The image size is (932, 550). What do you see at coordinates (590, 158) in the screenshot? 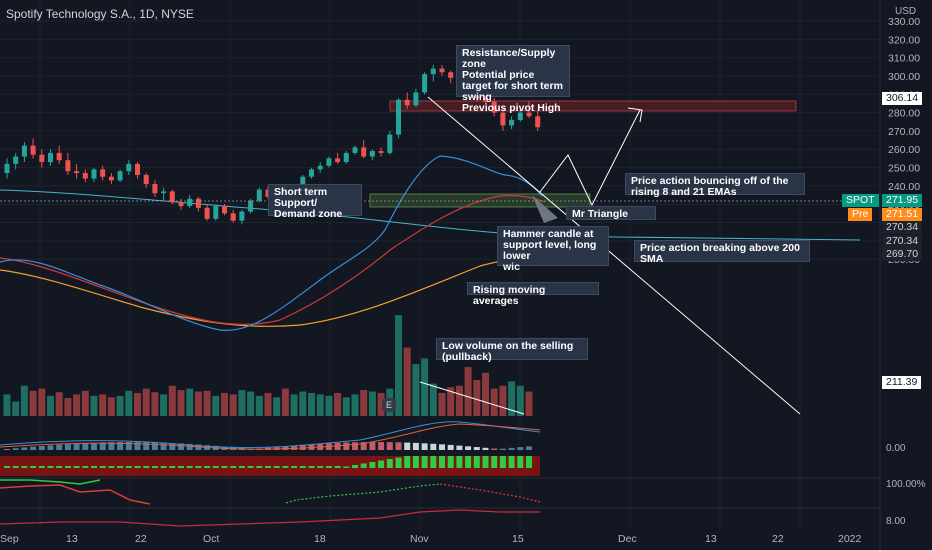
I see `projection-path` at bounding box center [590, 158].